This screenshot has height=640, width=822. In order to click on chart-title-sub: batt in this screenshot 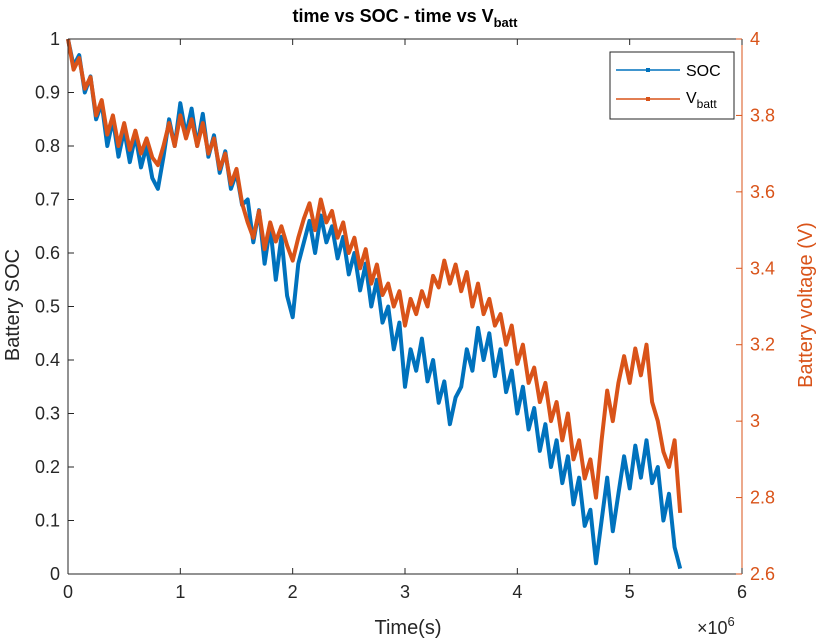, I will do `click(506, 22)`.